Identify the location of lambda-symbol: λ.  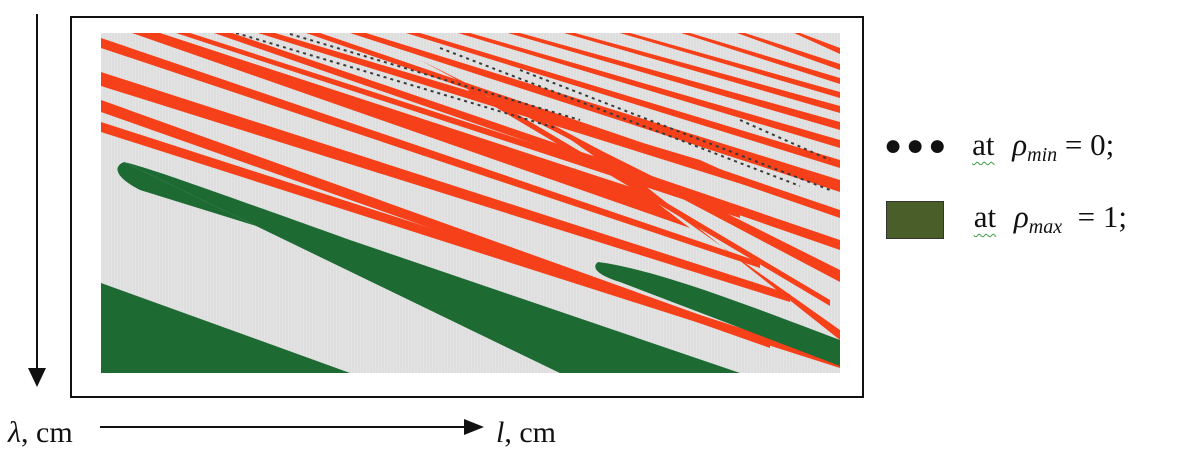
(14, 432).